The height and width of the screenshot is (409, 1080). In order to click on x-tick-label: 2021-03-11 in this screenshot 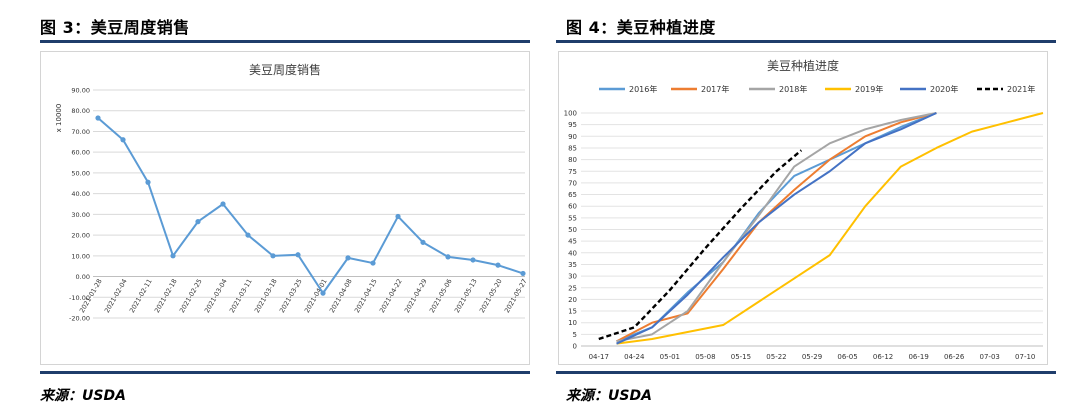, I will do `click(241, 296)`.